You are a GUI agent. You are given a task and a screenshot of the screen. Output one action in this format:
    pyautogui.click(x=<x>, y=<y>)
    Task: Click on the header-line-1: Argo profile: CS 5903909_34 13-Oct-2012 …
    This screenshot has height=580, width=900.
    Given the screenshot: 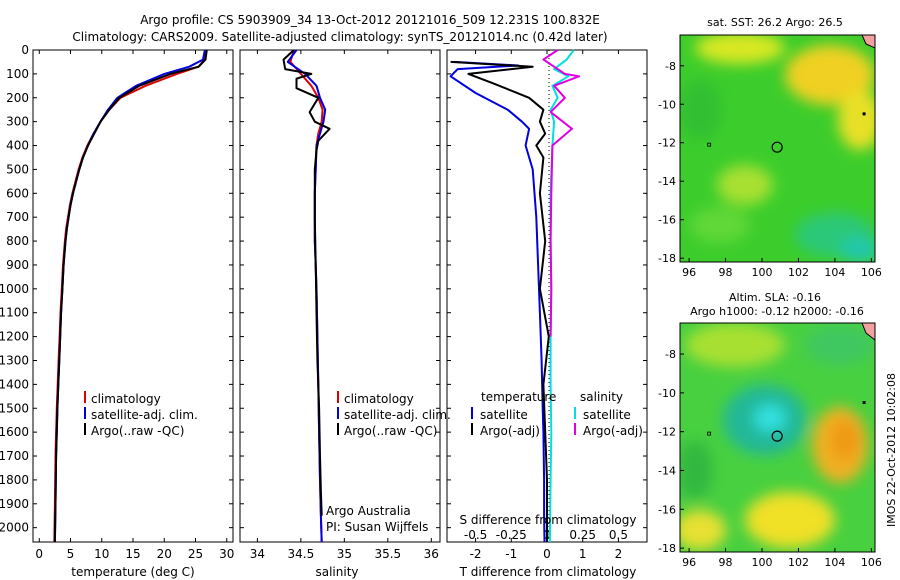 What is the action you would take?
    pyautogui.click(x=370, y=20)
    